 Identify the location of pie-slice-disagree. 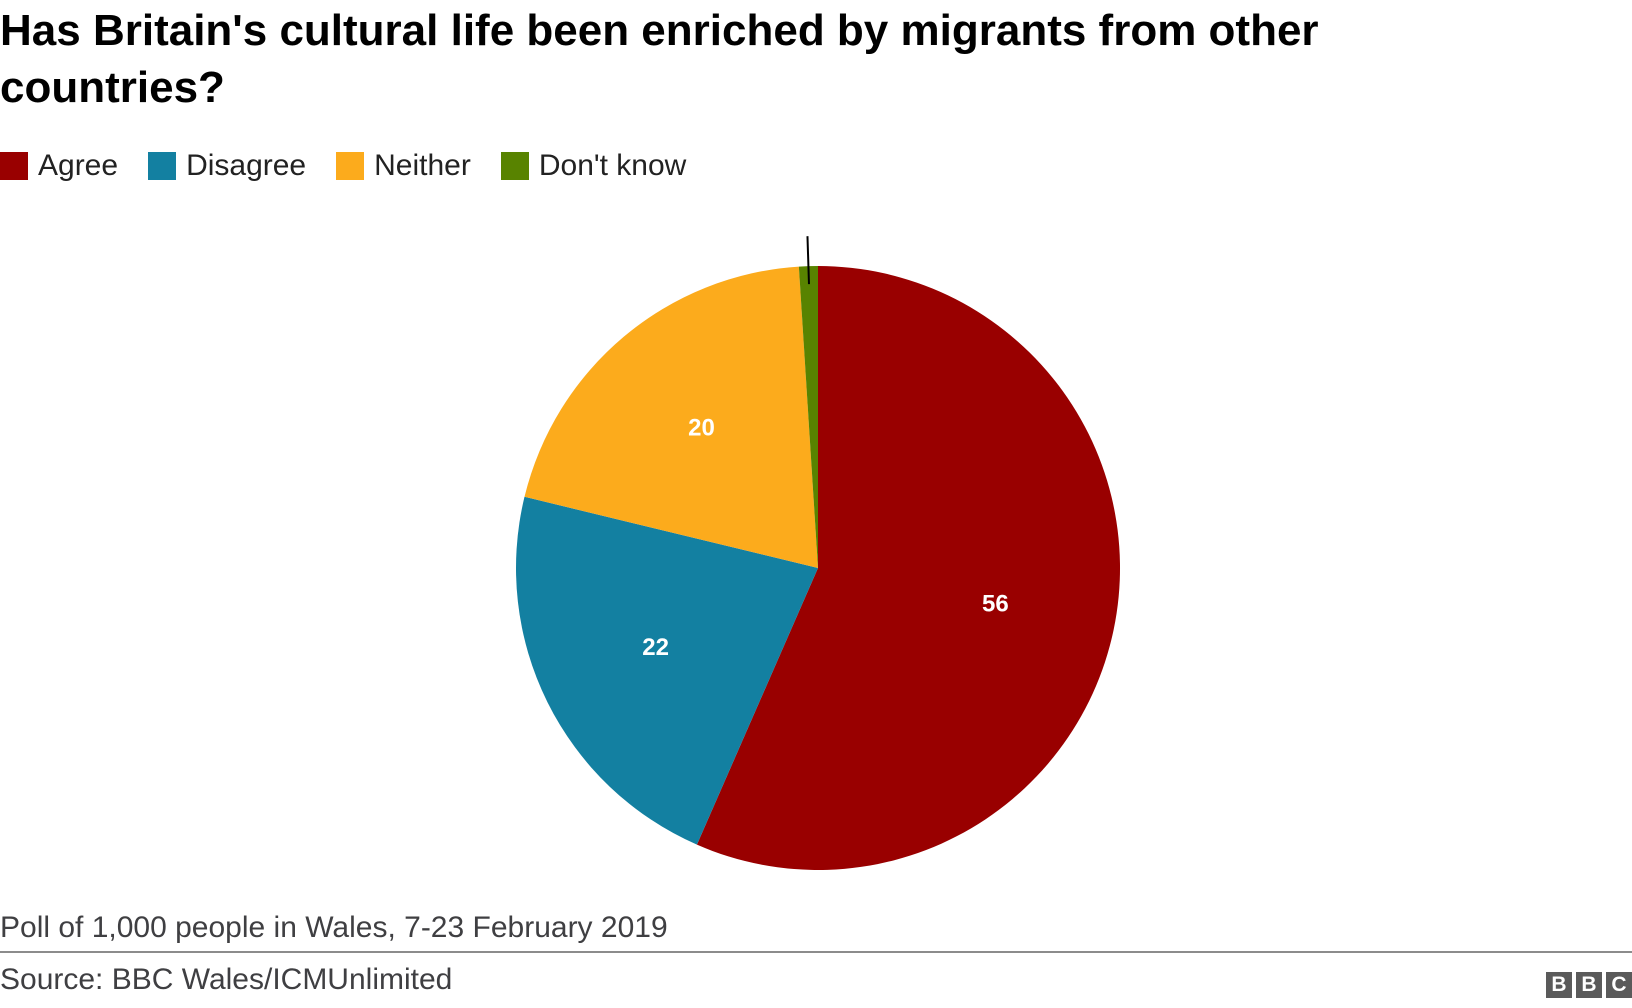
(666, 670).